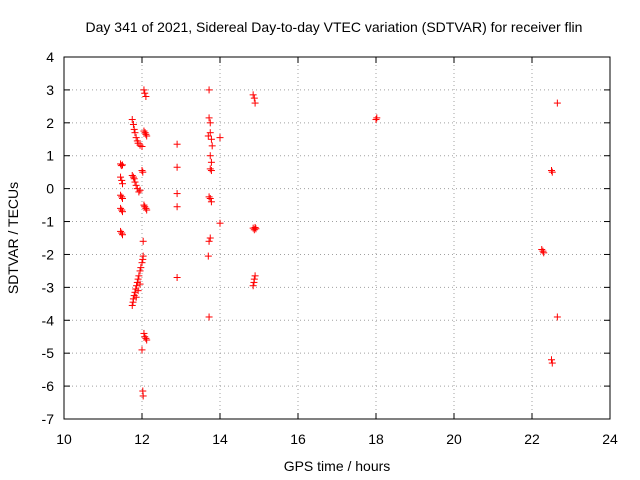 The height and width of the screenshot is (480, 640). What do you see at coordinates (48, 254) in the screenshot?
I see `y-tick-label: -2` at bounding box center [48, 254].